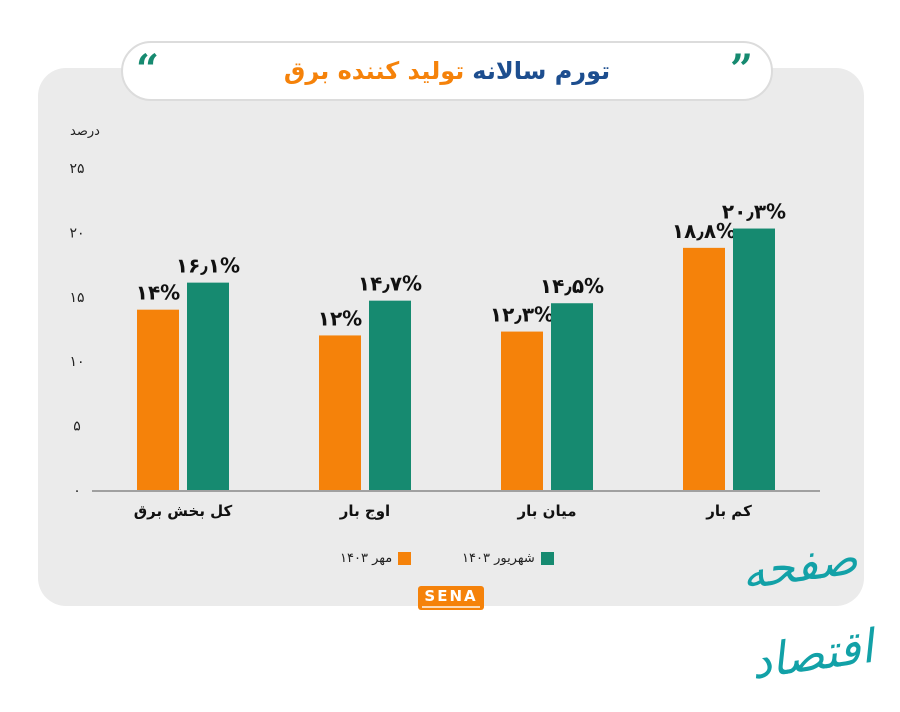 The width and height of the screenshot is (900, 712). What do you see at coordinates (364, 511) in the screenshot?
I see `x-category-label: اوج بار` at bounding box center [364, 511].